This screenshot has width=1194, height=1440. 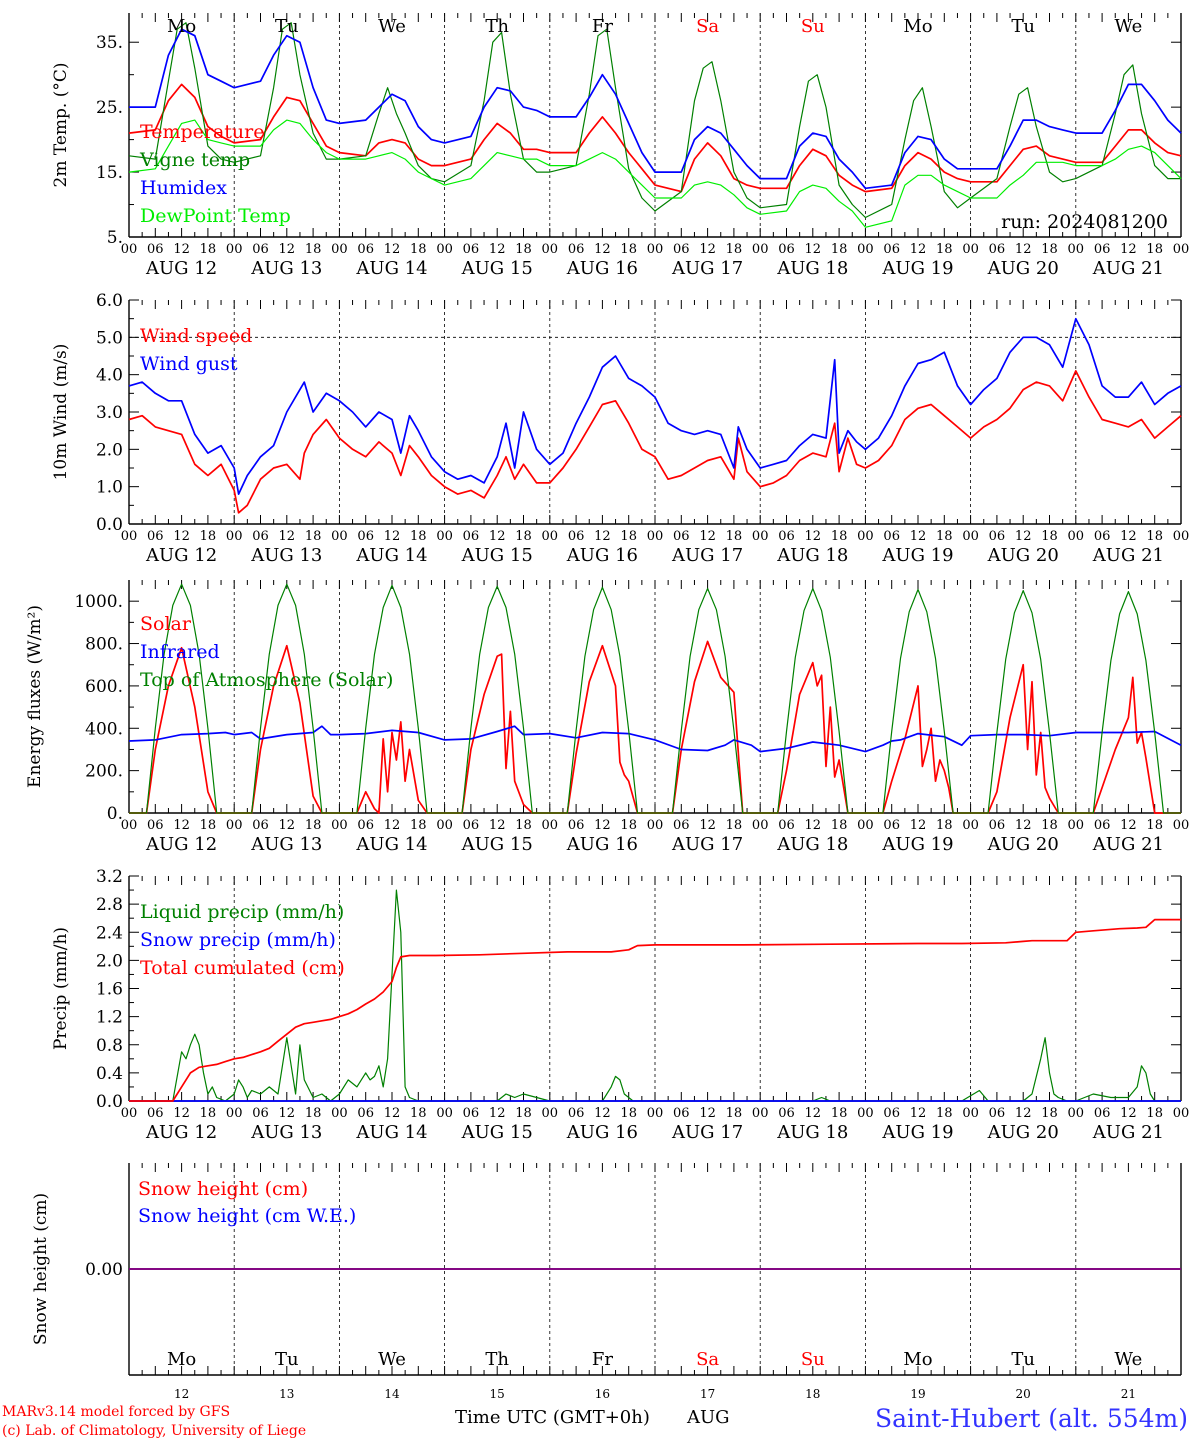 What do you see at coordinates (109, 1074) in the screenshot?
I see `y-tick-label: 0.4` at bounding box center [109, 1074].